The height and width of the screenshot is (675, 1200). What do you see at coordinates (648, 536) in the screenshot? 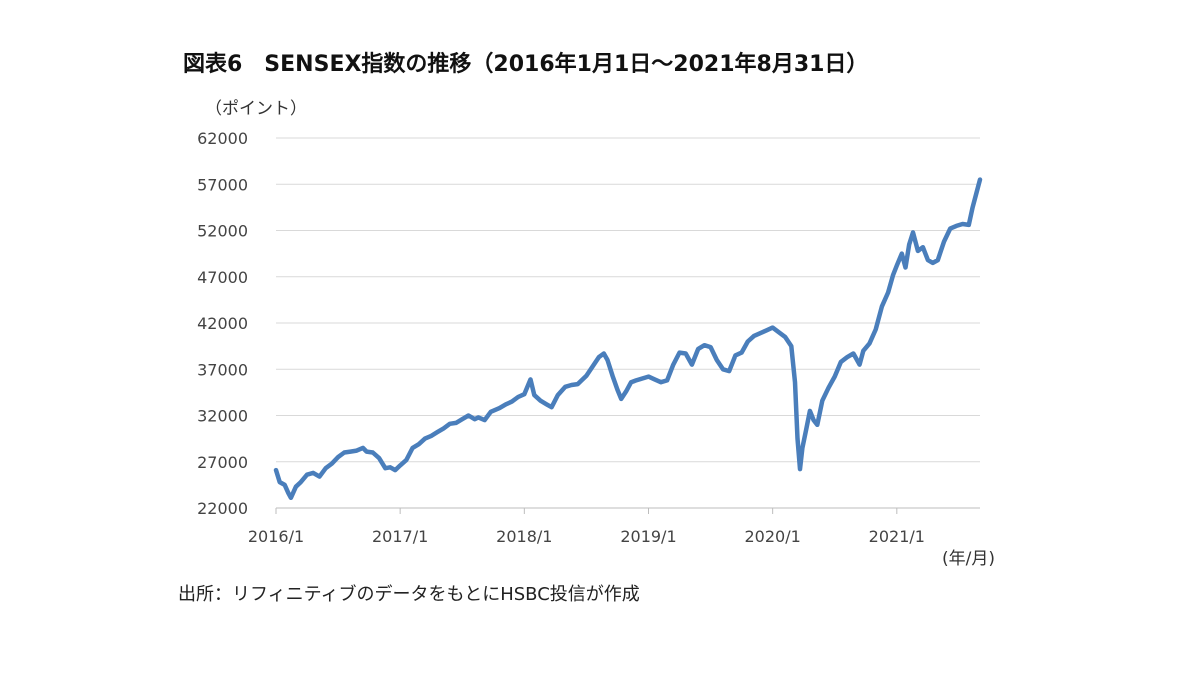
I see `x-tick-label: 2019/1` at bounding box center [648, 536].